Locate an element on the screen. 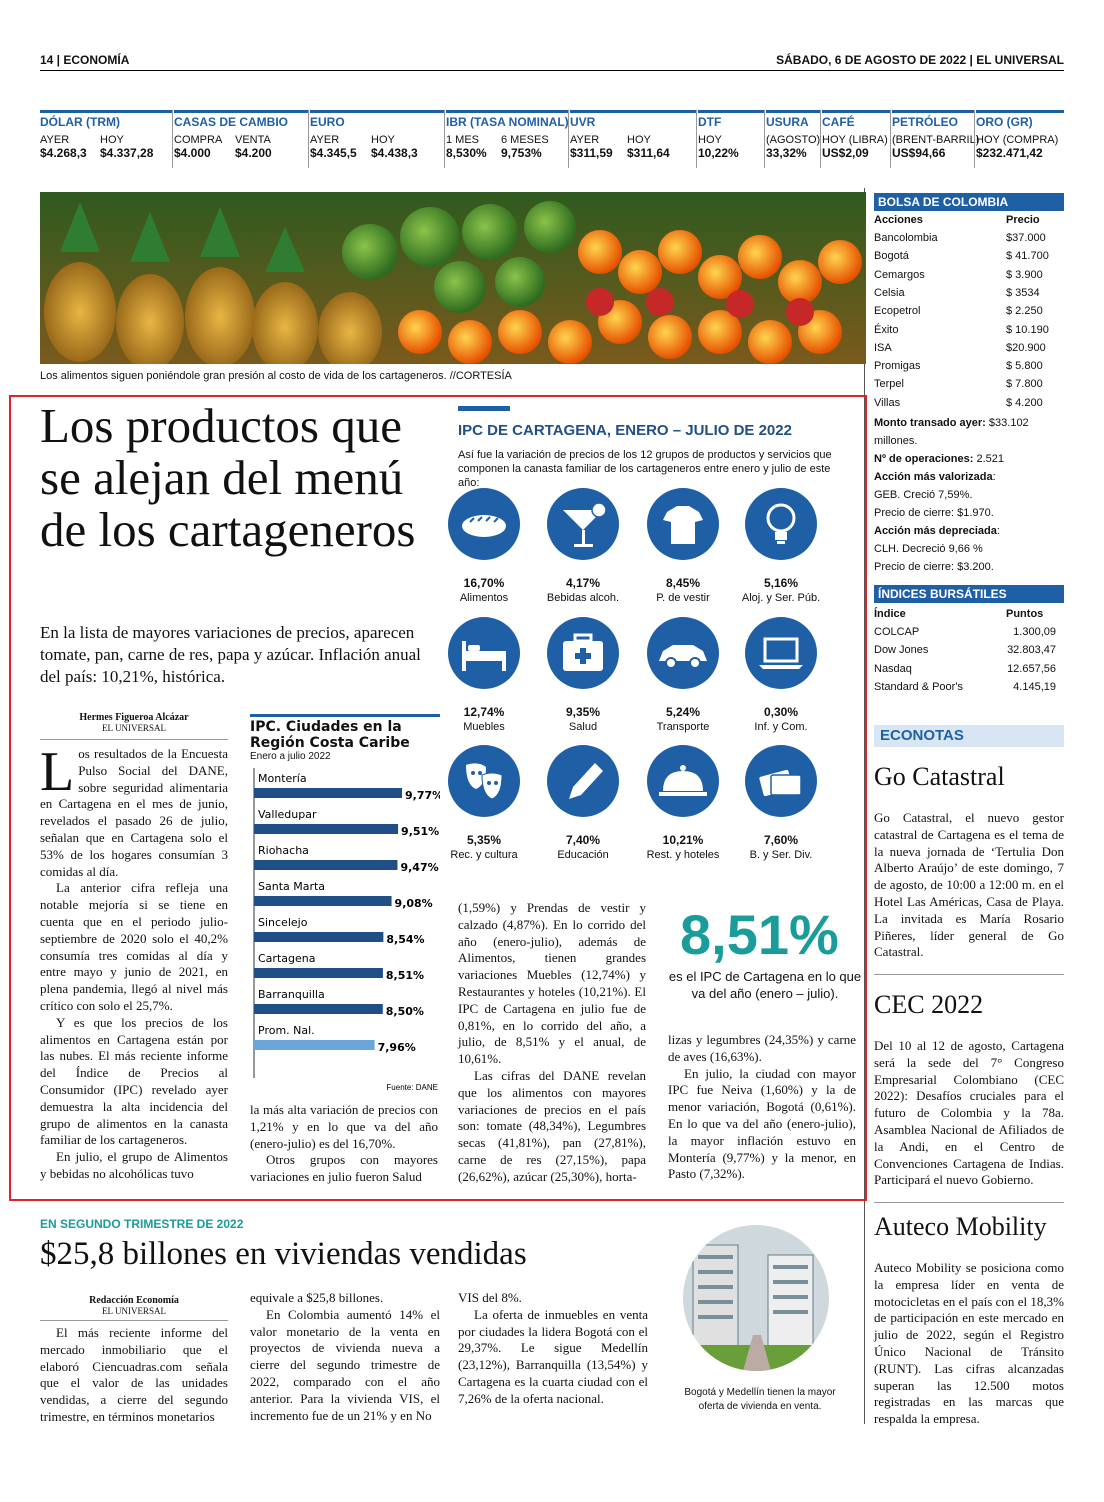 This screenshot has height=1502, width=1104. index-name: COLCAP is located at coordinates (897, 632).